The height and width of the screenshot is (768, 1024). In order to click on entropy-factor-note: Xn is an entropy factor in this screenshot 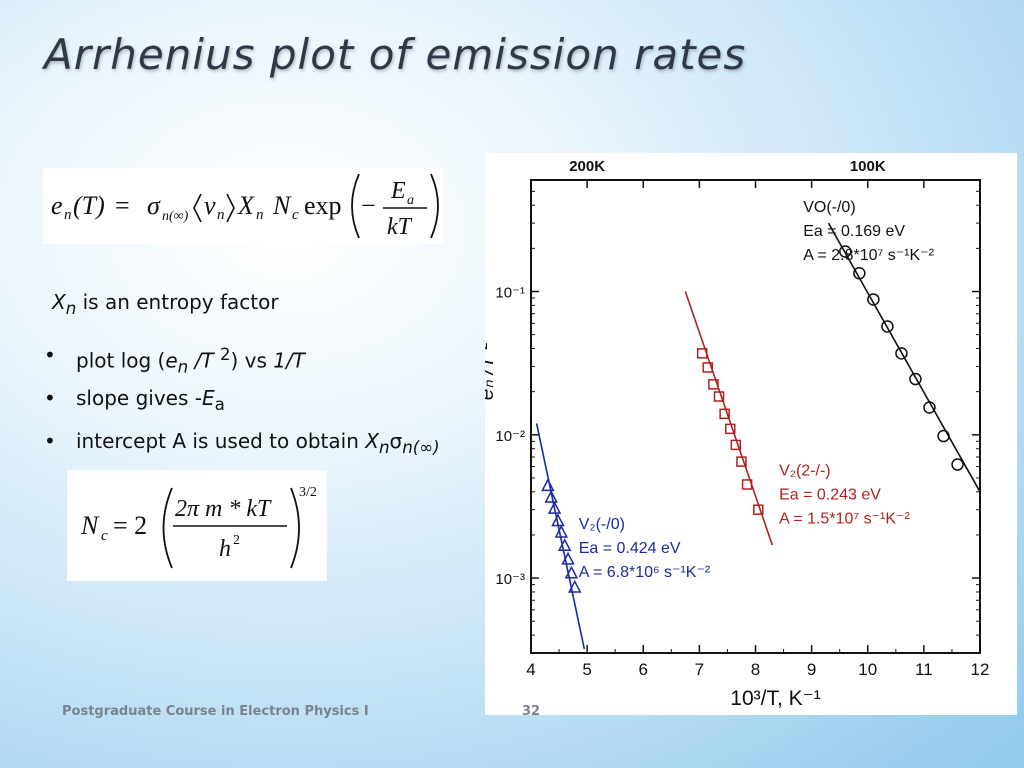, I will do `click(165, 304)`.